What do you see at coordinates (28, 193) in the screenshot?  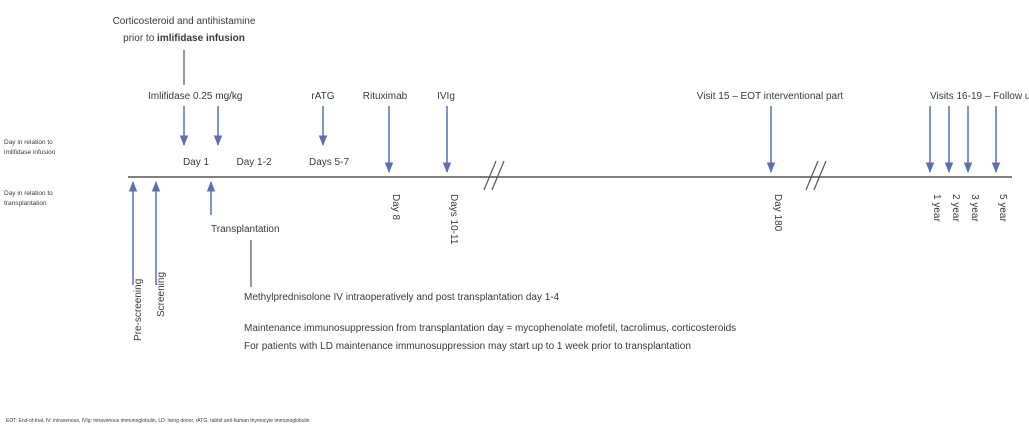 I see `row-label-transplant-1: Day in relation to` at bounding box center [28, 193].